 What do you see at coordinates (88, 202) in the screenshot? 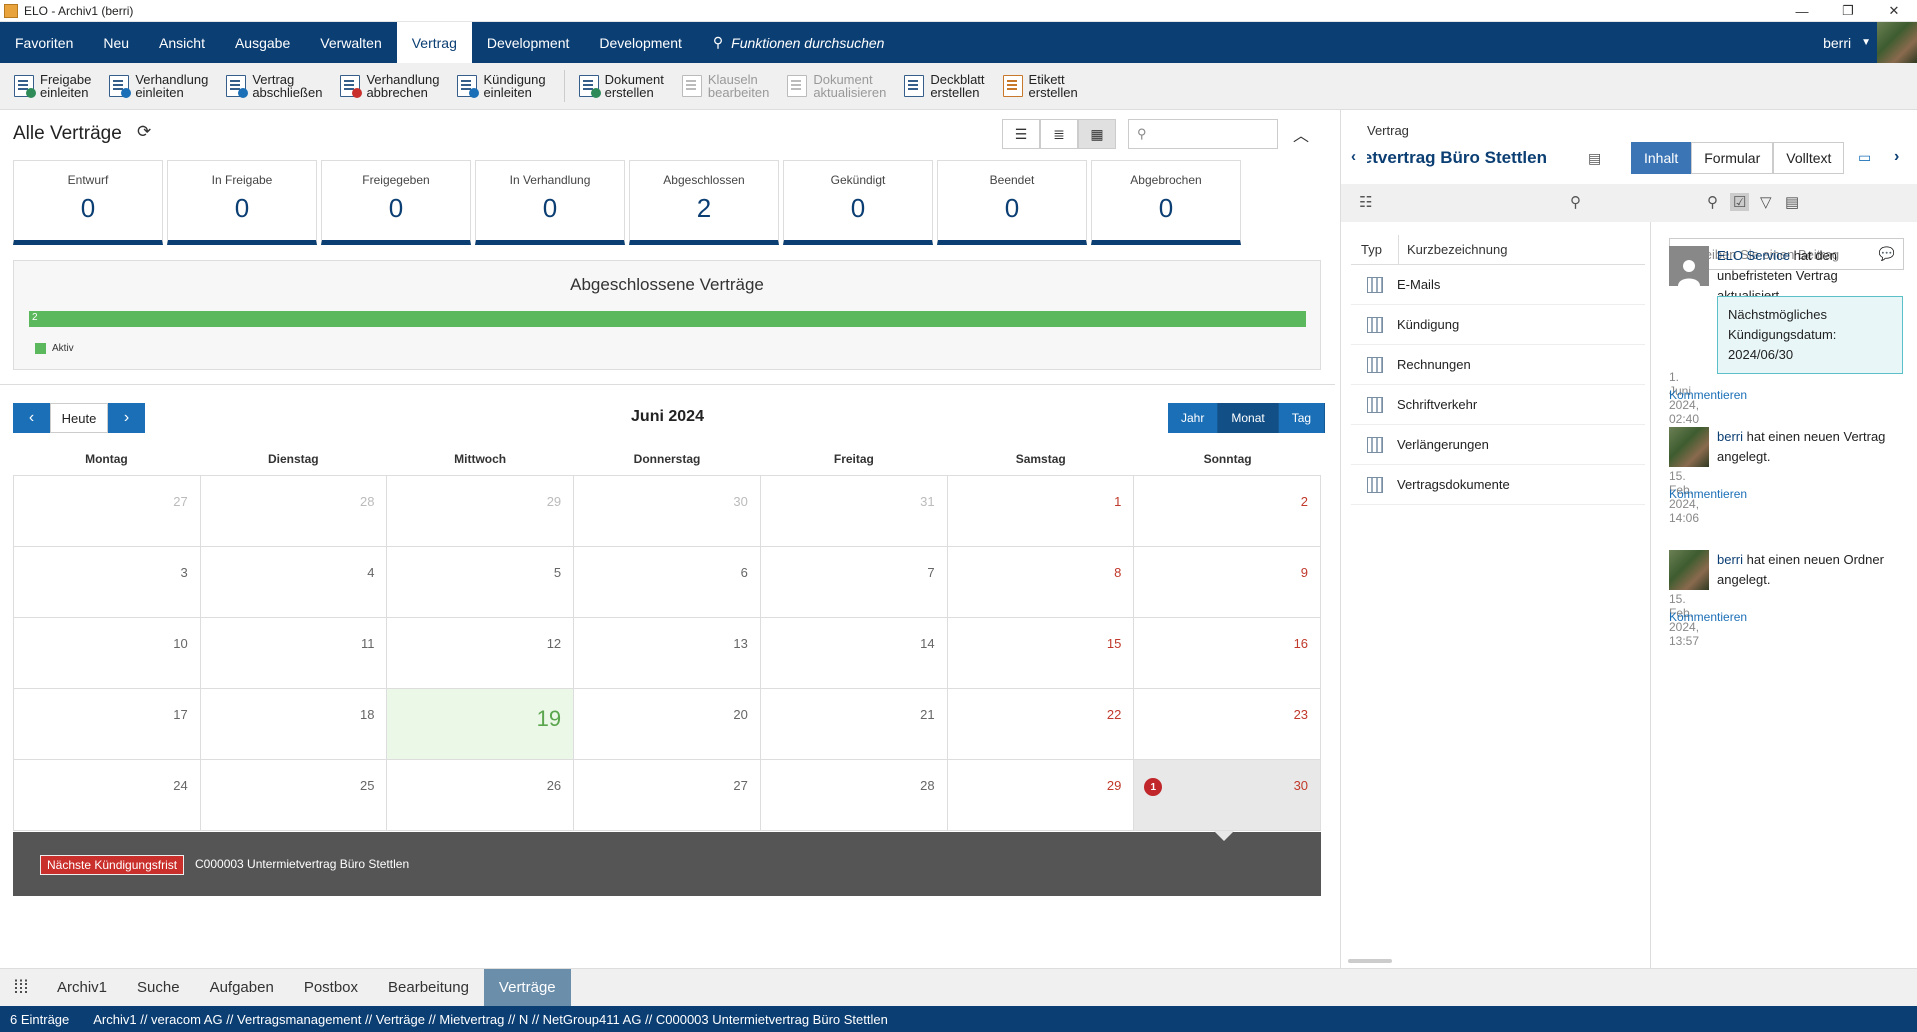
I see `stat-entwurf: Entwurf 0` at bounding box center [88, 202].